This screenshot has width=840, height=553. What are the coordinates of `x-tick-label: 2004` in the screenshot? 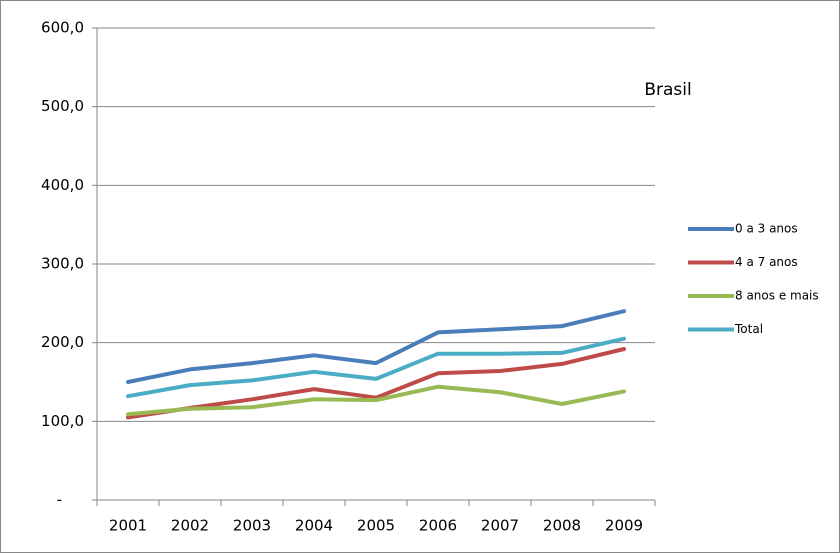 It's located at (314, 526).